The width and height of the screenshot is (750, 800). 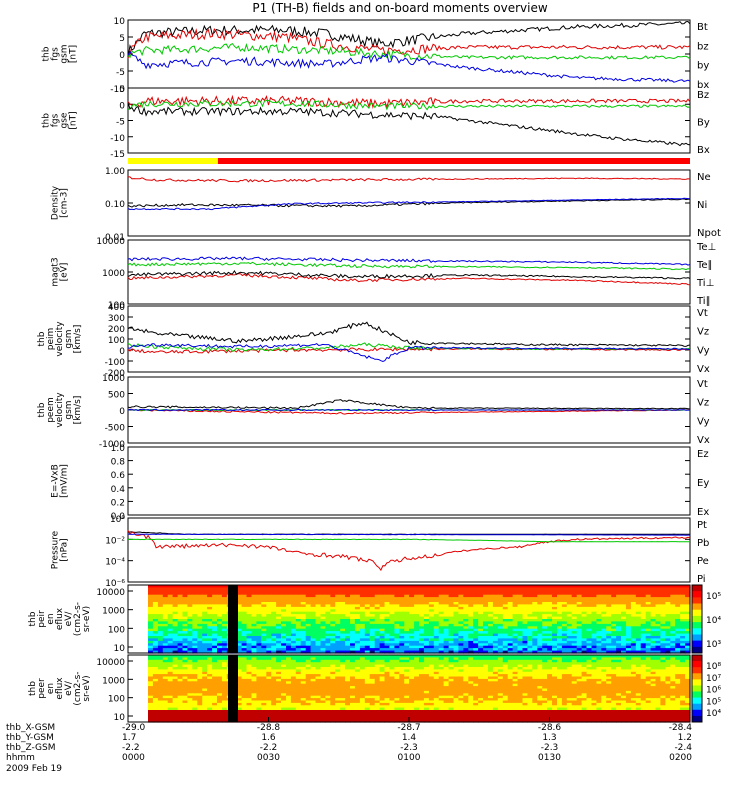 What do you see at coordinates (701, 579) in the screenshot?
I see `legend-Pi: Pi` at bounding box center [701, 579].